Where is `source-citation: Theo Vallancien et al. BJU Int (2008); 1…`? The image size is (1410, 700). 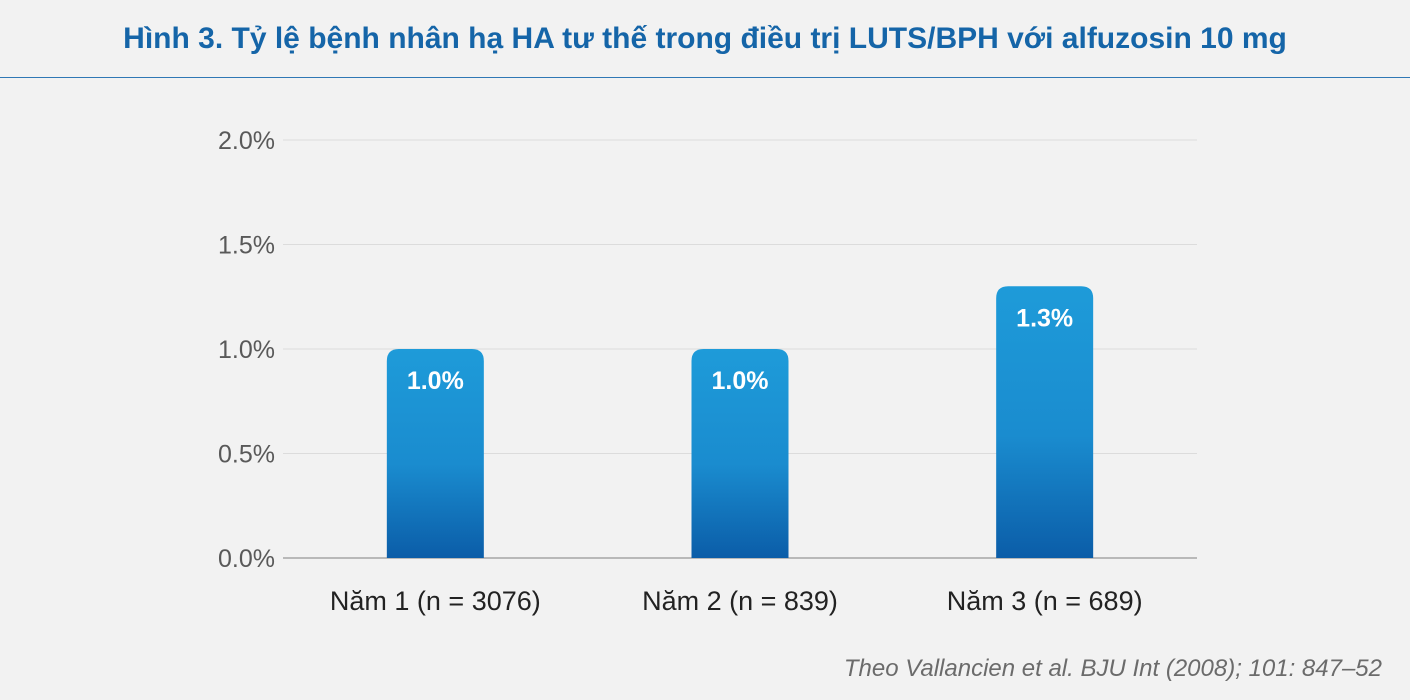
source-citation: Theo Vallancien et al. BJU Int (2008); 1… is located at coordinates (1112, 668).